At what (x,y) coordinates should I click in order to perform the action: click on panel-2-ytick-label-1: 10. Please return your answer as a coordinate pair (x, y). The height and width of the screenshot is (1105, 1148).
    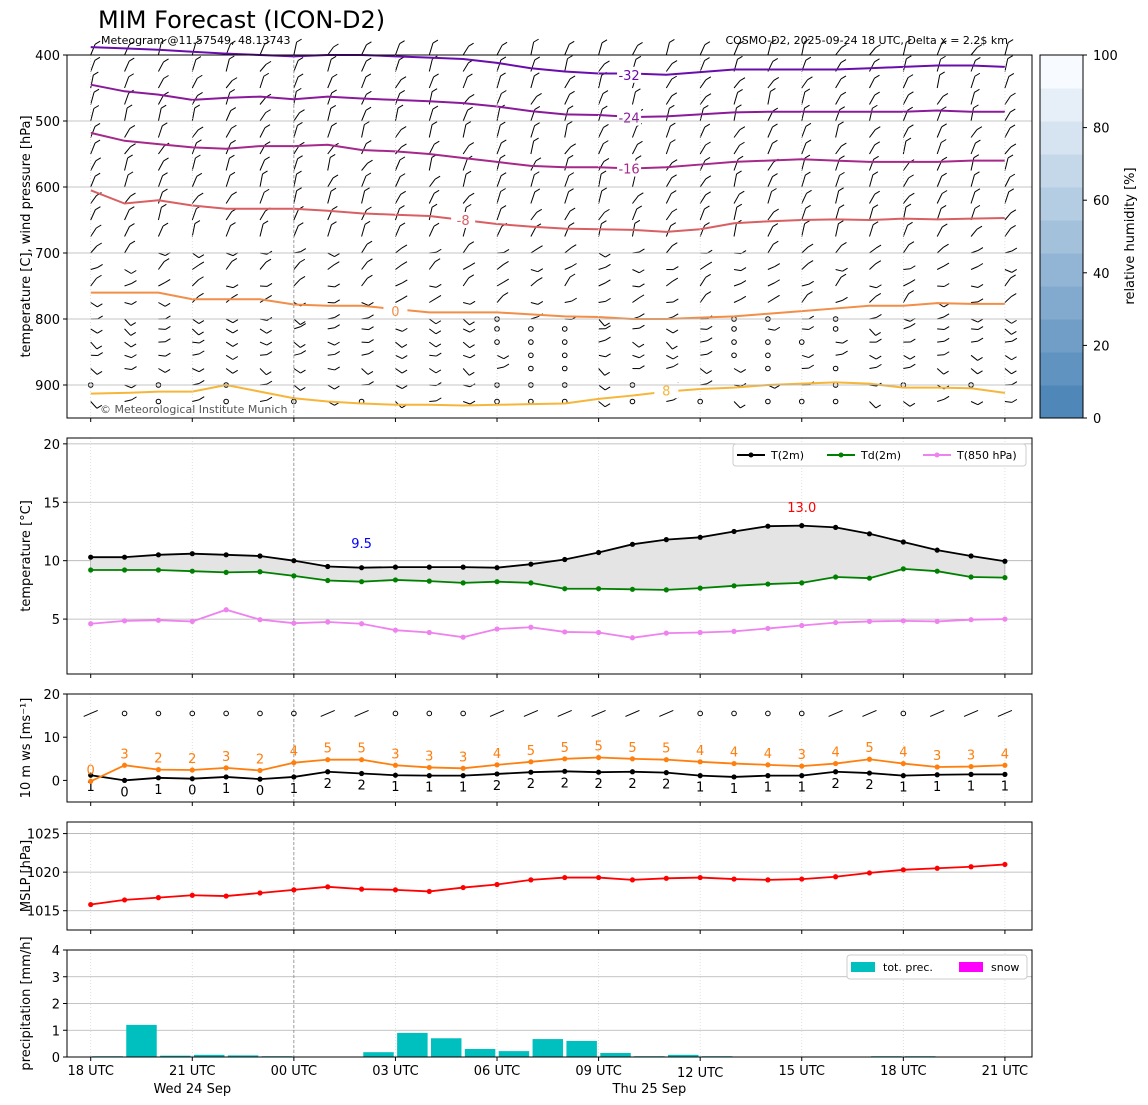
    Looking at the image, I should click on (51, 738).